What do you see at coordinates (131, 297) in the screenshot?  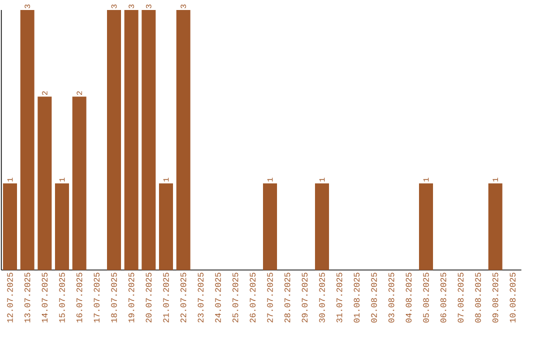 I see `x-tick-label: 19.07.2025` at bounding box center [131, 297].